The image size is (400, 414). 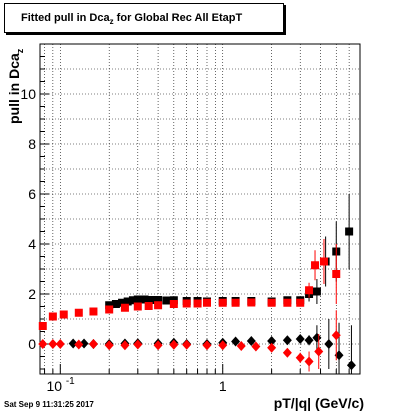 What do you see at coordinates (32, 194) in the screenshot?
I see `y-tick-label: 6` at bounding box center [32, 194].